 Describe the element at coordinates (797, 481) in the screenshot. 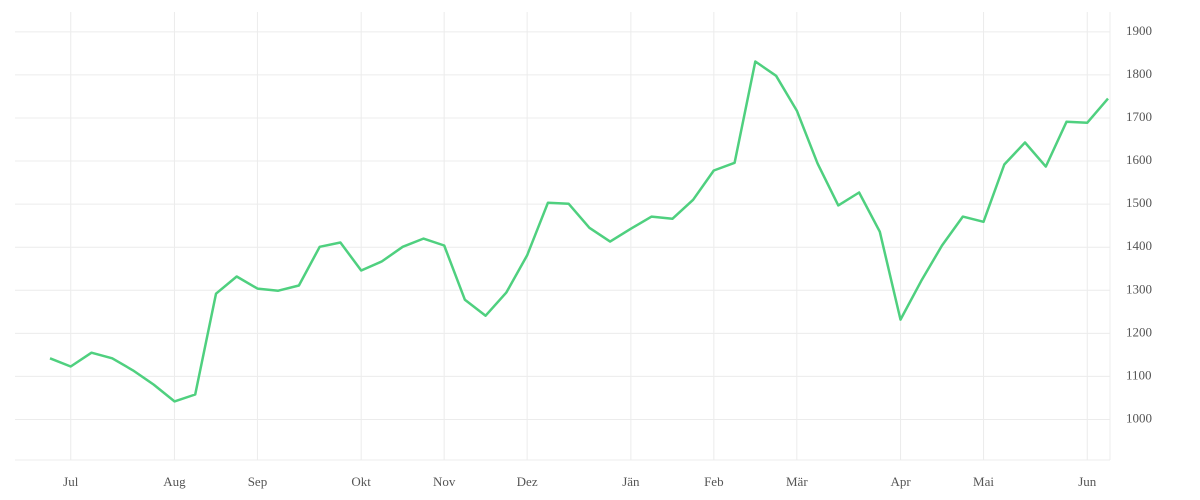

I see `x-tick-label: Mär` at that location.